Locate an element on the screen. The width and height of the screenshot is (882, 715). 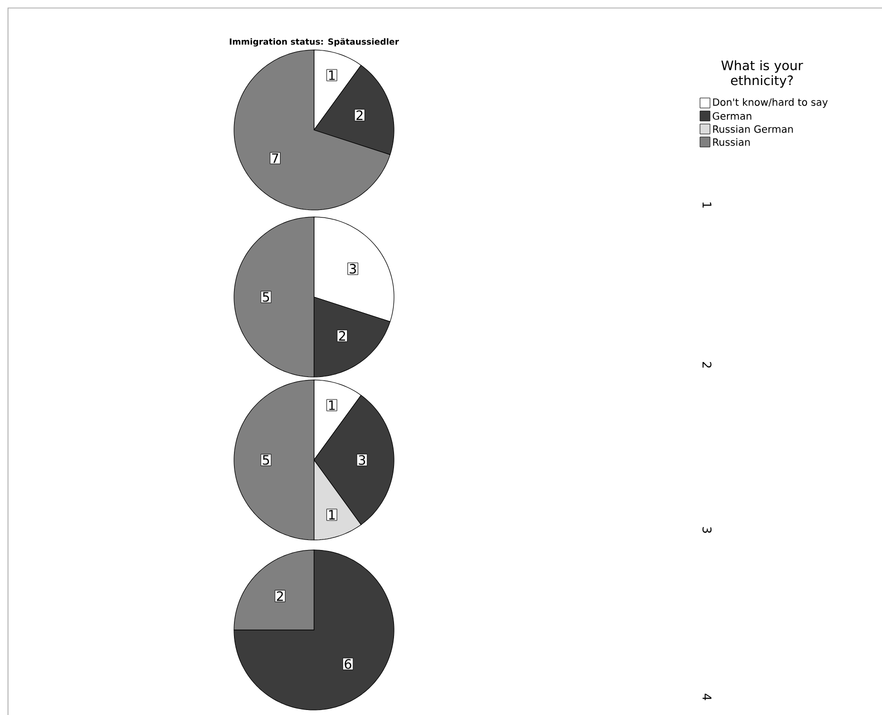
legend-label: Don't know/hard to say is located at coordinates (770, 103).